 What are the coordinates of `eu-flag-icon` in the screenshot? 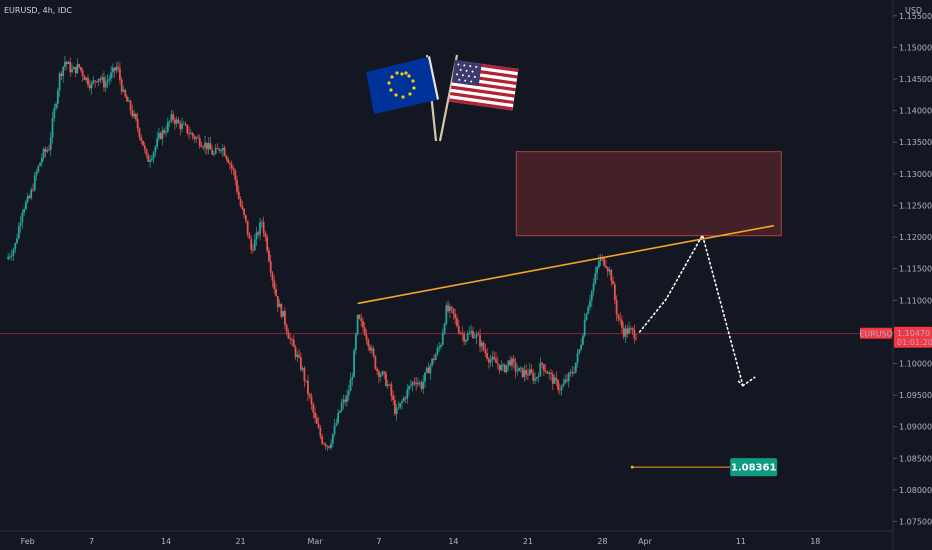 It's located at (402, 98).